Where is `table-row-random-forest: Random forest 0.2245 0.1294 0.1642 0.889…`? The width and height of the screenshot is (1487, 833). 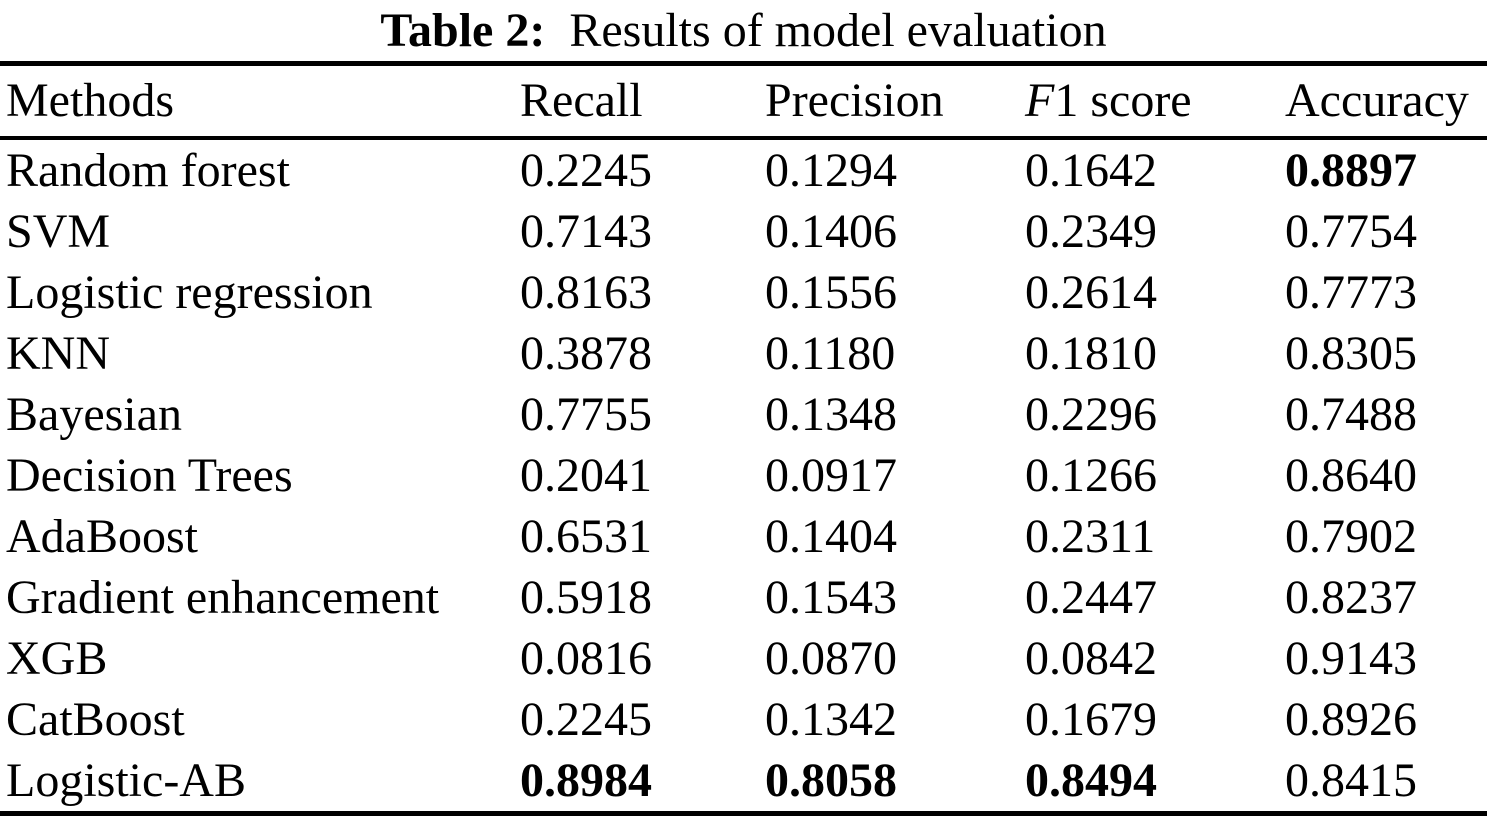
table-row-random-forest: Random forest 0.2245 0.1294 0.1642 0.889… is located at coordinates (743, 169).